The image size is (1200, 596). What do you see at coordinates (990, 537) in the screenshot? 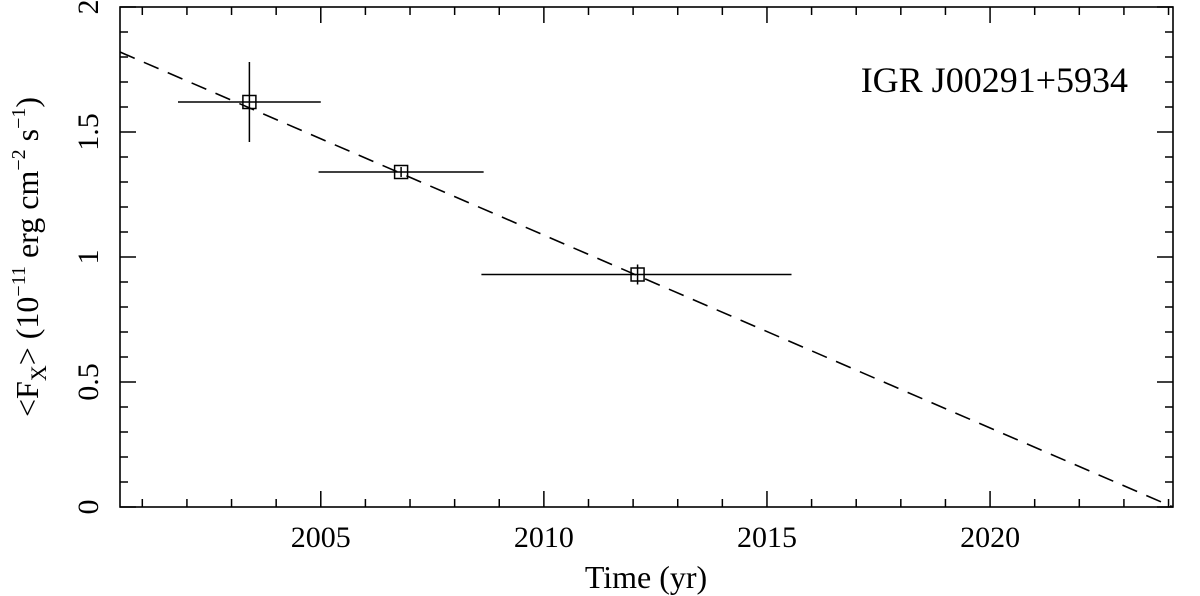
I see `x-tick-label: 2020` at bounding box center [990, 537].